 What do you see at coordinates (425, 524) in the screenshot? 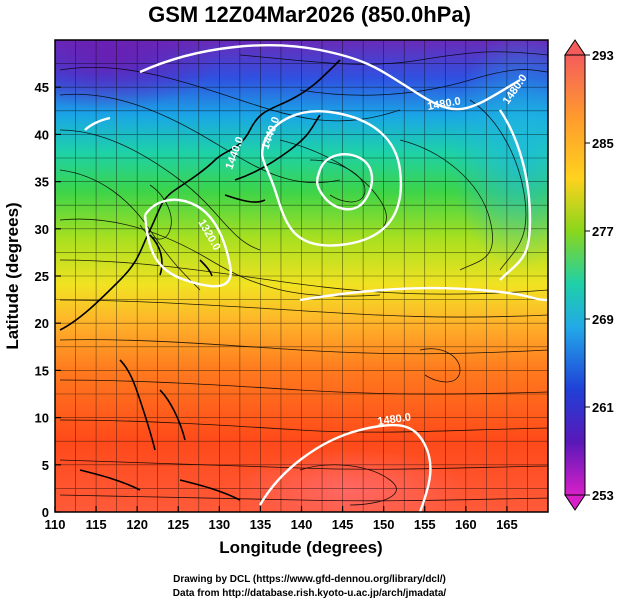
I see `x-tick-label: 155` at bounding box center [425, 524].